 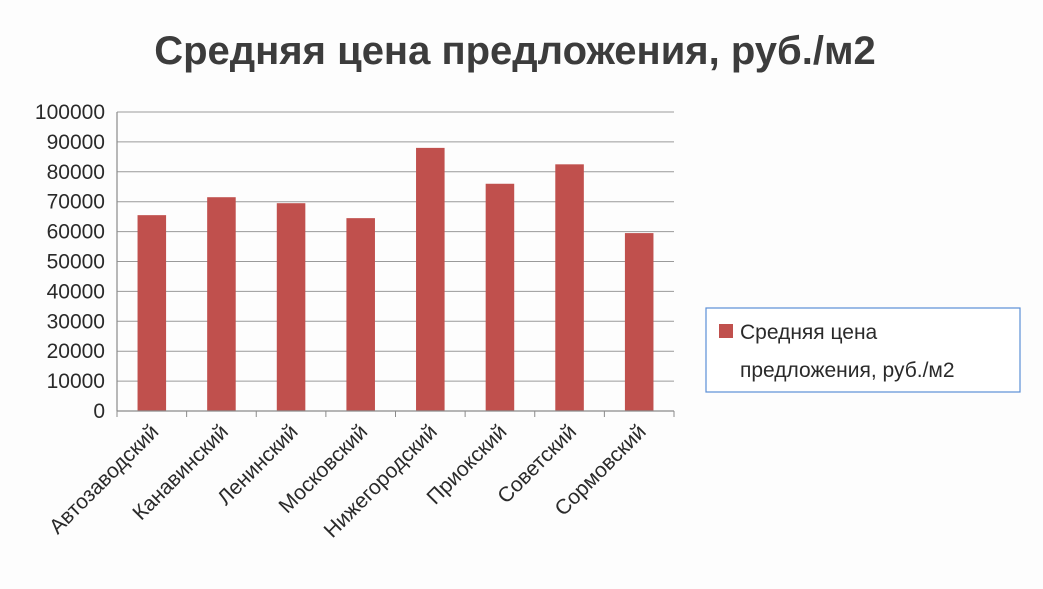 I want to click on legend-box, so click(x=863, y=350).